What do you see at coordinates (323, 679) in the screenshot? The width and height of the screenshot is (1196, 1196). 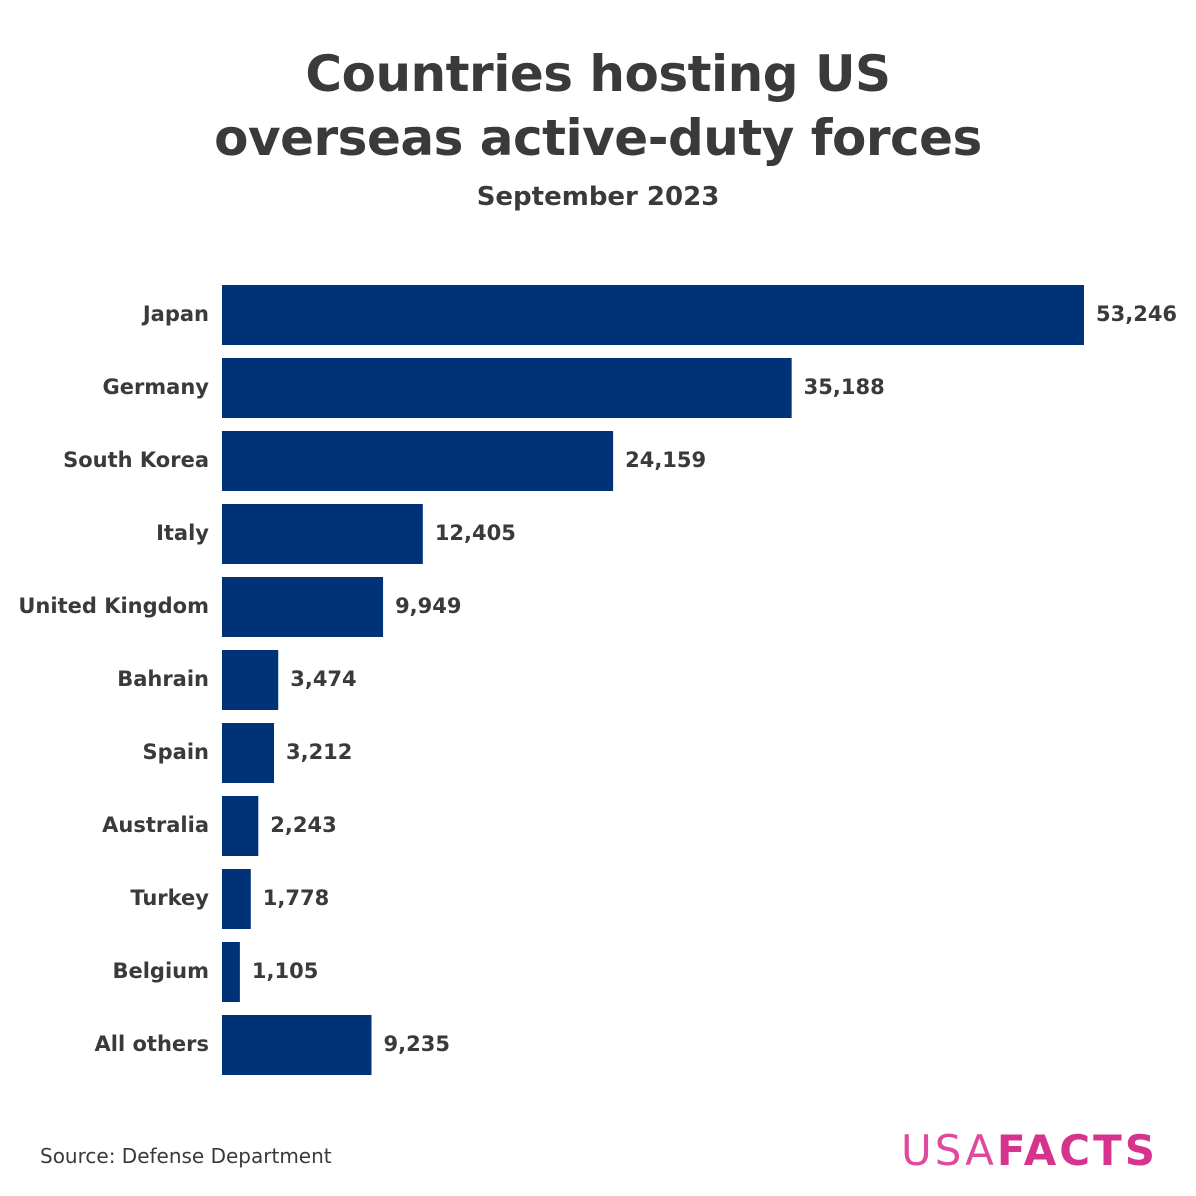 I see `data-label: 3,474` at bounding box center [323, 679].